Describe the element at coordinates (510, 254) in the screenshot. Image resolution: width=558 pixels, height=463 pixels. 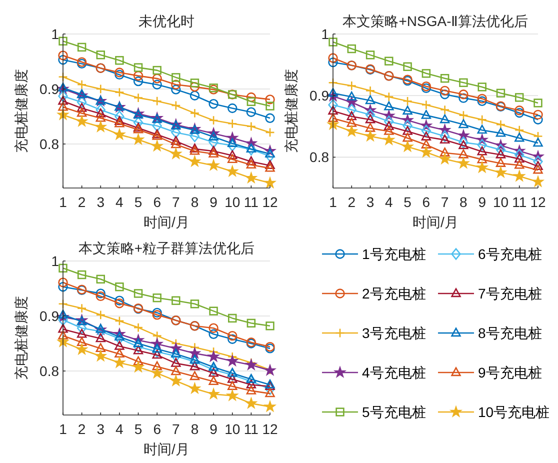
I see `legend-label: 6号充电桩` at that location.